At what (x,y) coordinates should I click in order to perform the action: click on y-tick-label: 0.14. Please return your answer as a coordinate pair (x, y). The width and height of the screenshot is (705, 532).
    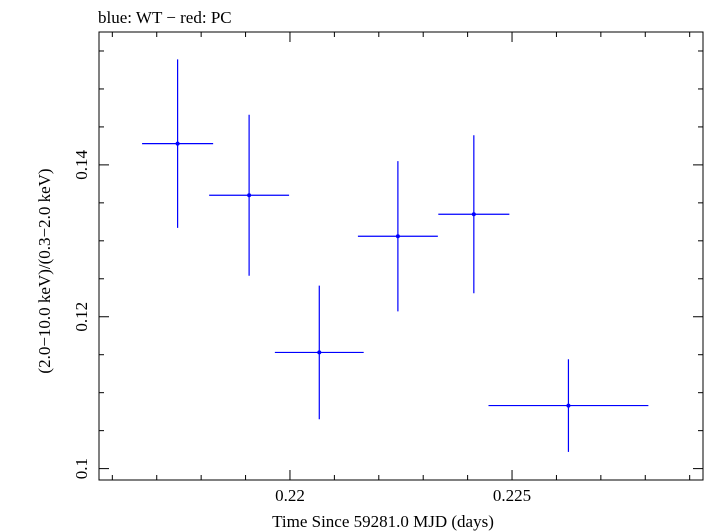
    Looking at the image, I should click on (81, 165).